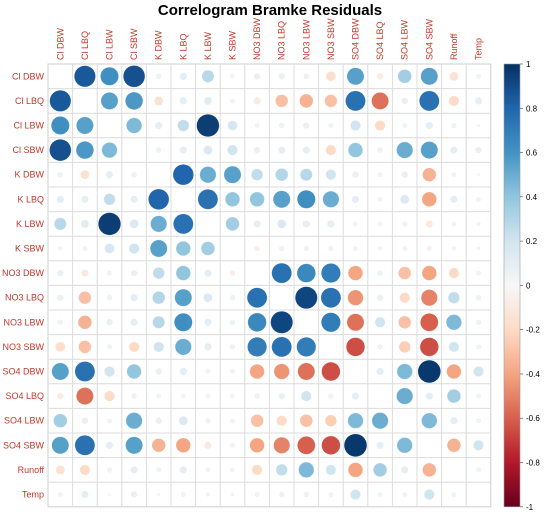 This screenshot has height=521, width=550. Describe the element at coordinates (532, 108) in the screenshot. I see `colorbar-tick-label: 0.8` at that location.